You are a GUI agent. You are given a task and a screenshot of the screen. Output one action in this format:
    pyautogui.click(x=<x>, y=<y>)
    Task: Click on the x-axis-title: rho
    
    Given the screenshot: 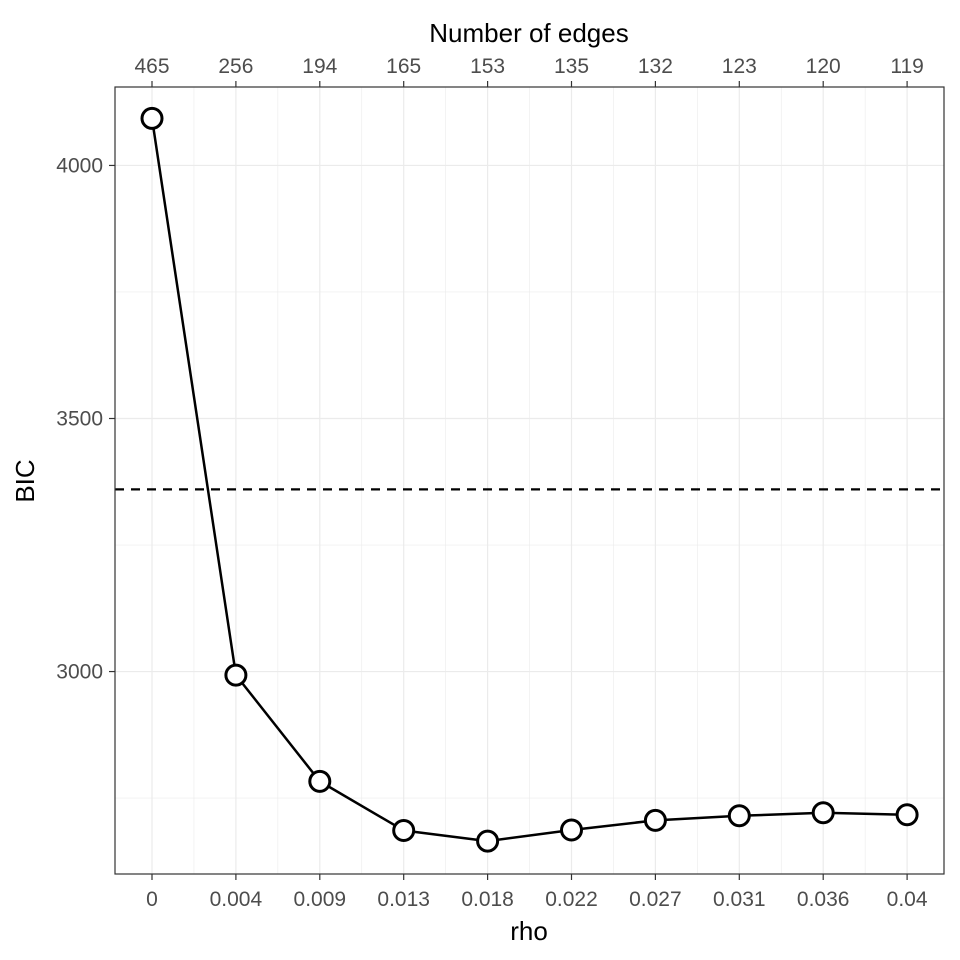 What is the action you would take?
    pyautogui.click(x=529, y=931)
    